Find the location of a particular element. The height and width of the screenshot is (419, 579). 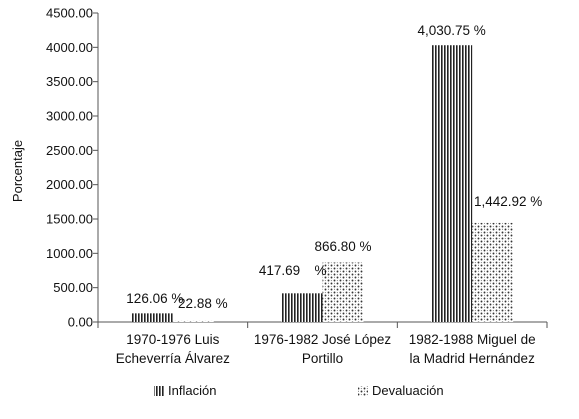

y-tick-label: 2500.00 is located at coordinates (69, 150).